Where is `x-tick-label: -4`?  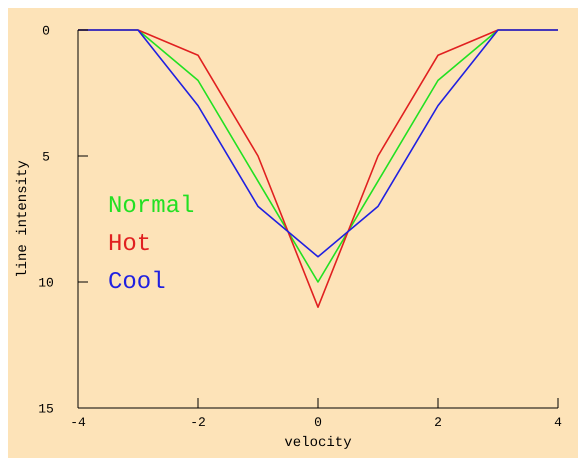
x-tick-label: -4 is located at coordinates (78, 422).